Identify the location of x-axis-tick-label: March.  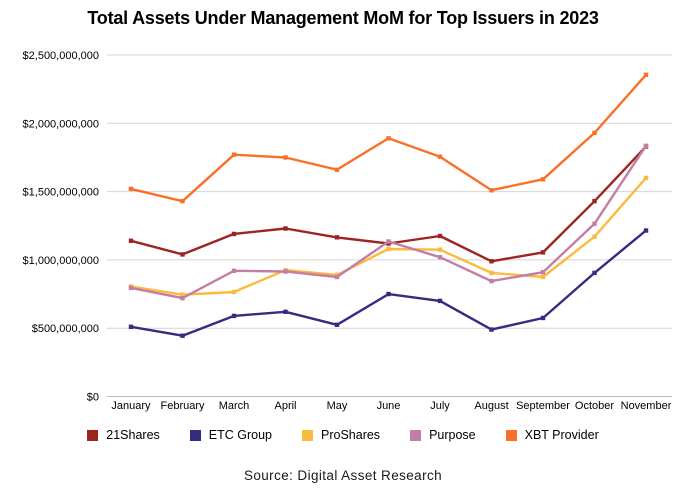
(234, 406).